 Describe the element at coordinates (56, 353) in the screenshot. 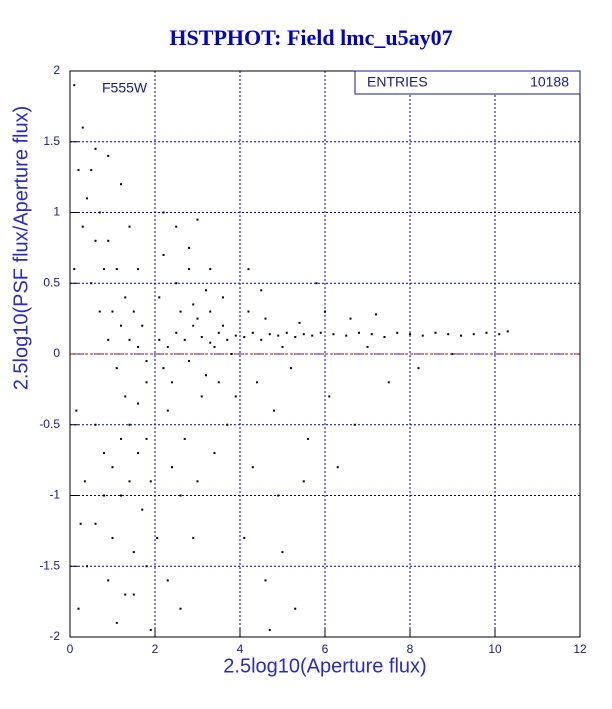

I see `y-tick-label: 0` at that location.